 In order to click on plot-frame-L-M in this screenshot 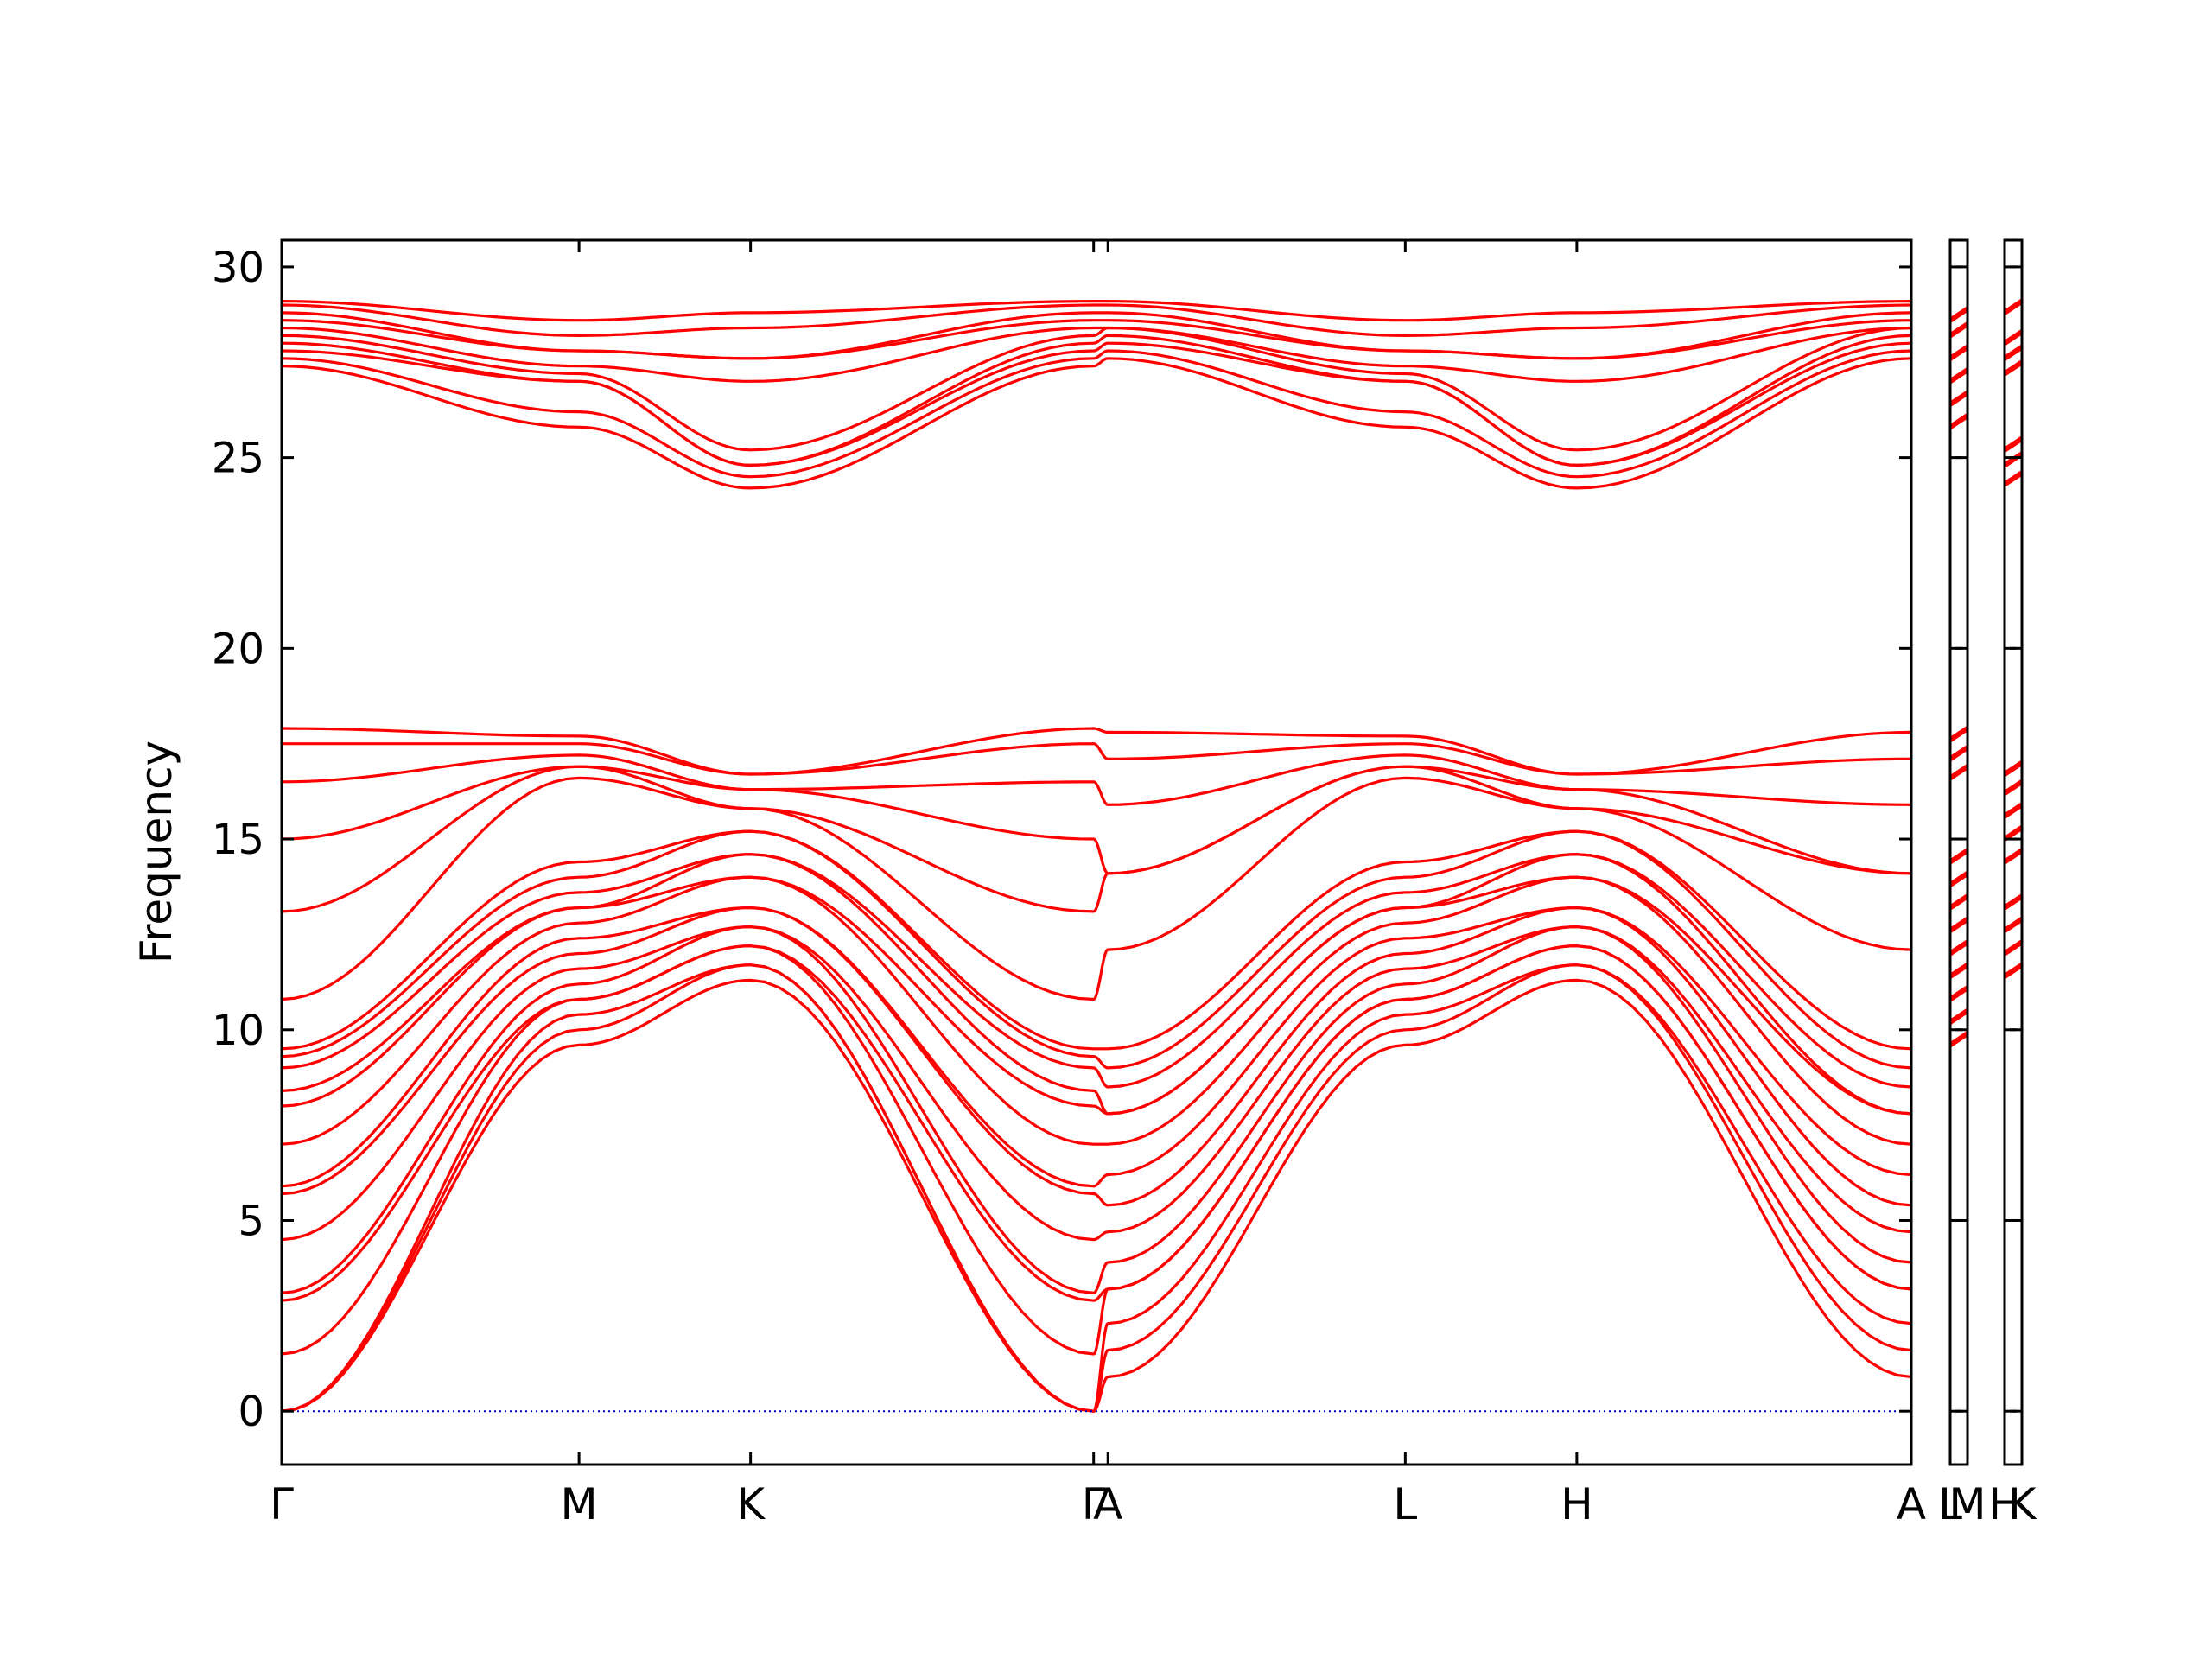, I will do `click(1958, 852)`.